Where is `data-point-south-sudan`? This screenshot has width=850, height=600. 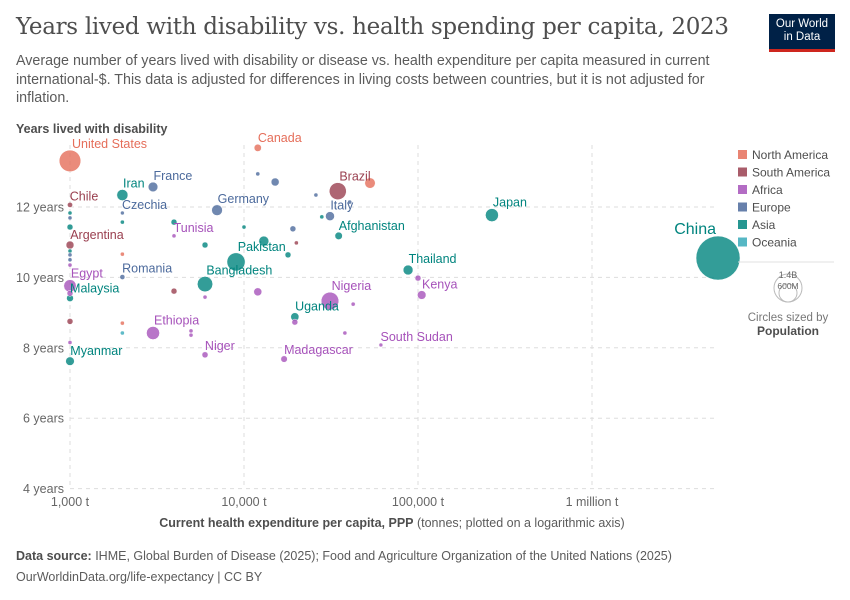 data-point-south-sudan is located at coordinates (381, 345).